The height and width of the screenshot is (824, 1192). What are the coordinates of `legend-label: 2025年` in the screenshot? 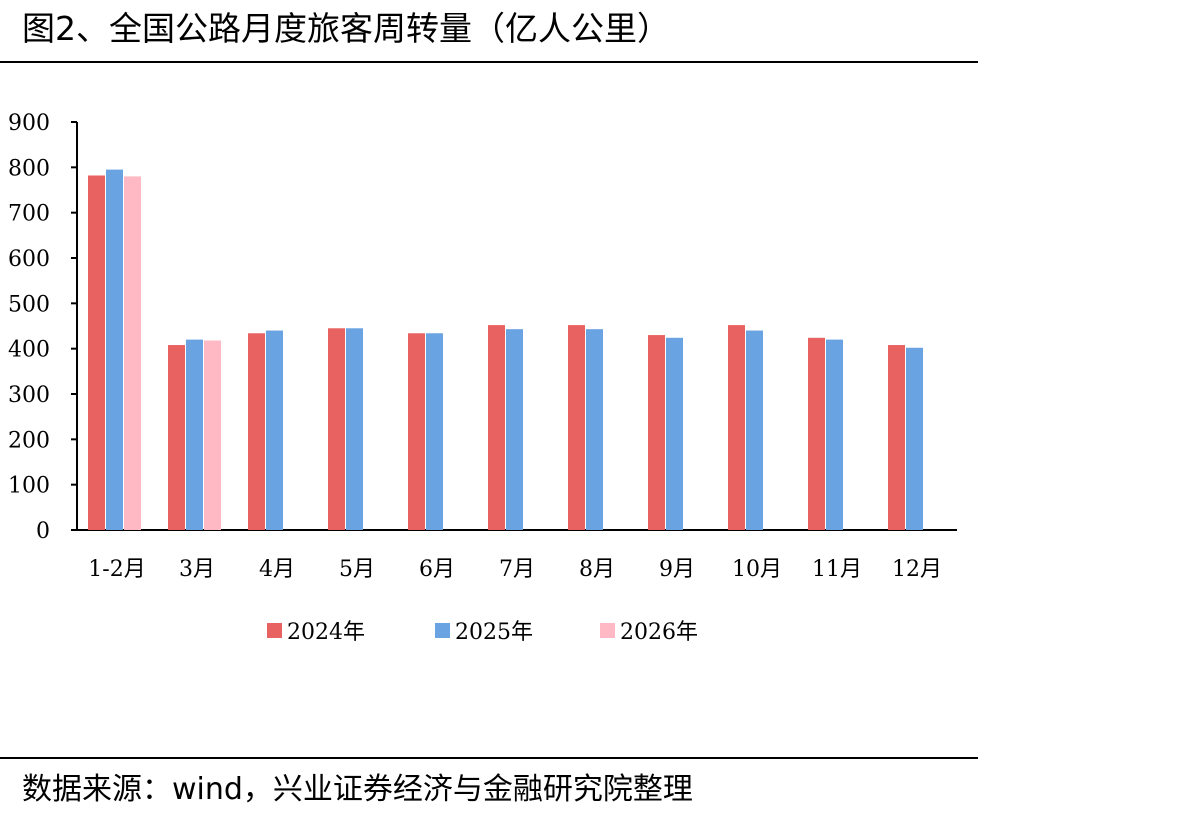 It's located at (494, 632).